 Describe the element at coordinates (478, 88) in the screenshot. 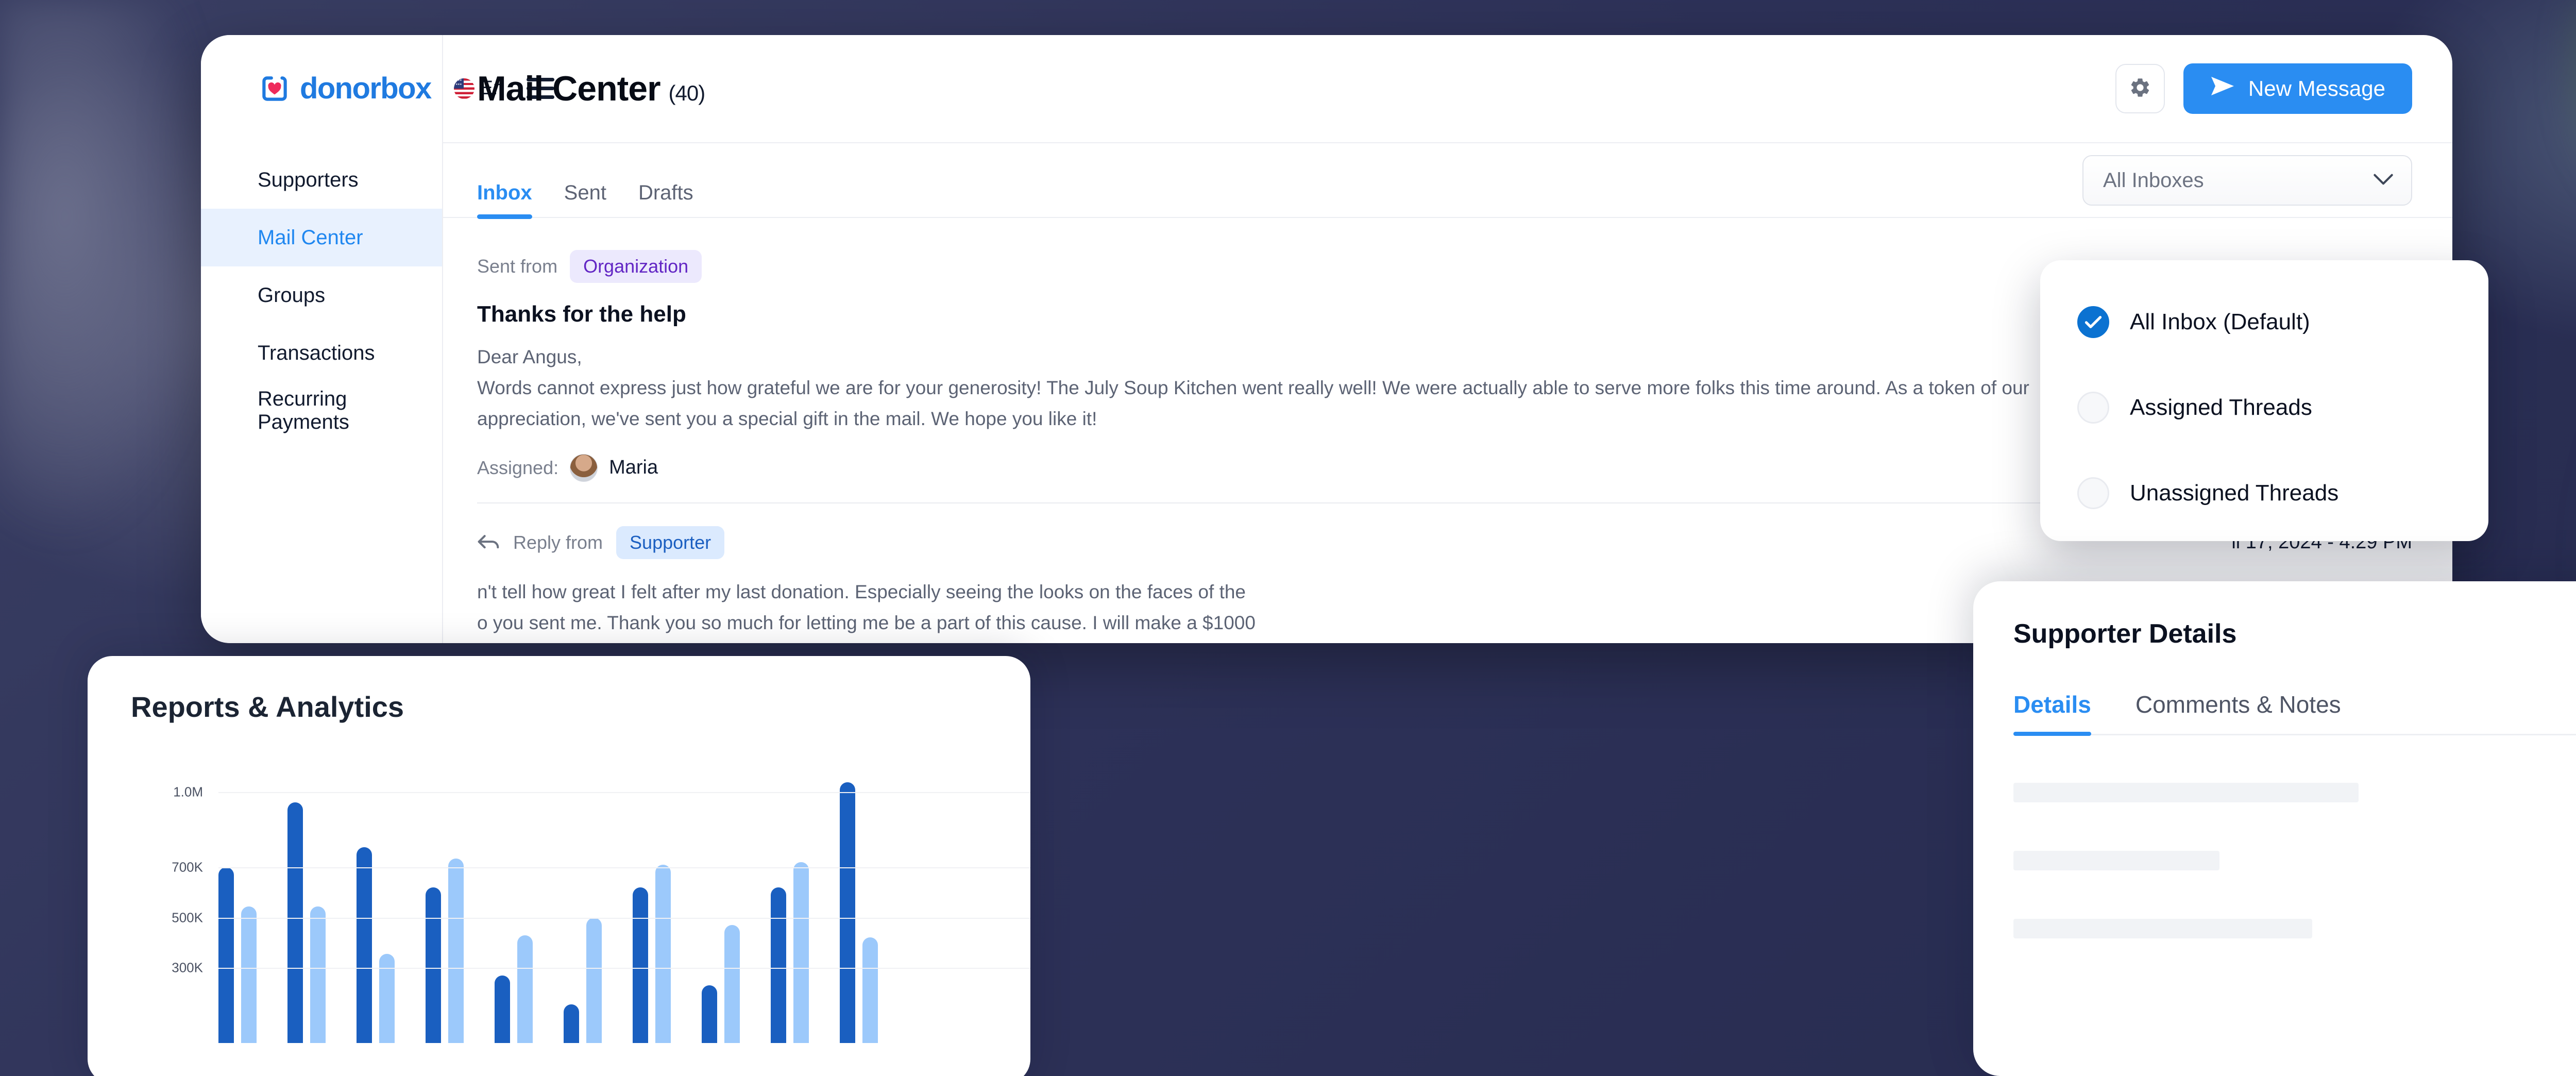

I see `language-selector: En` at that location.